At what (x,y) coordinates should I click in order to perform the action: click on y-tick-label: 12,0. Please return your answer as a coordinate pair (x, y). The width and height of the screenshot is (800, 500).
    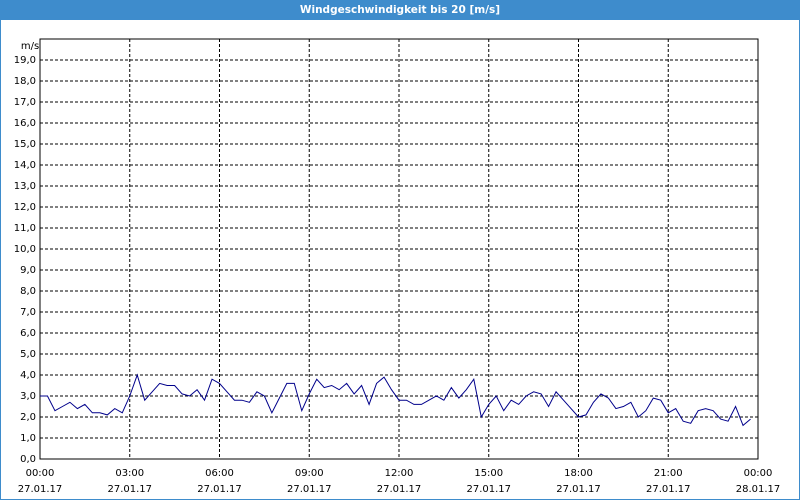
    Looking at the image, I should click on (25, 207).